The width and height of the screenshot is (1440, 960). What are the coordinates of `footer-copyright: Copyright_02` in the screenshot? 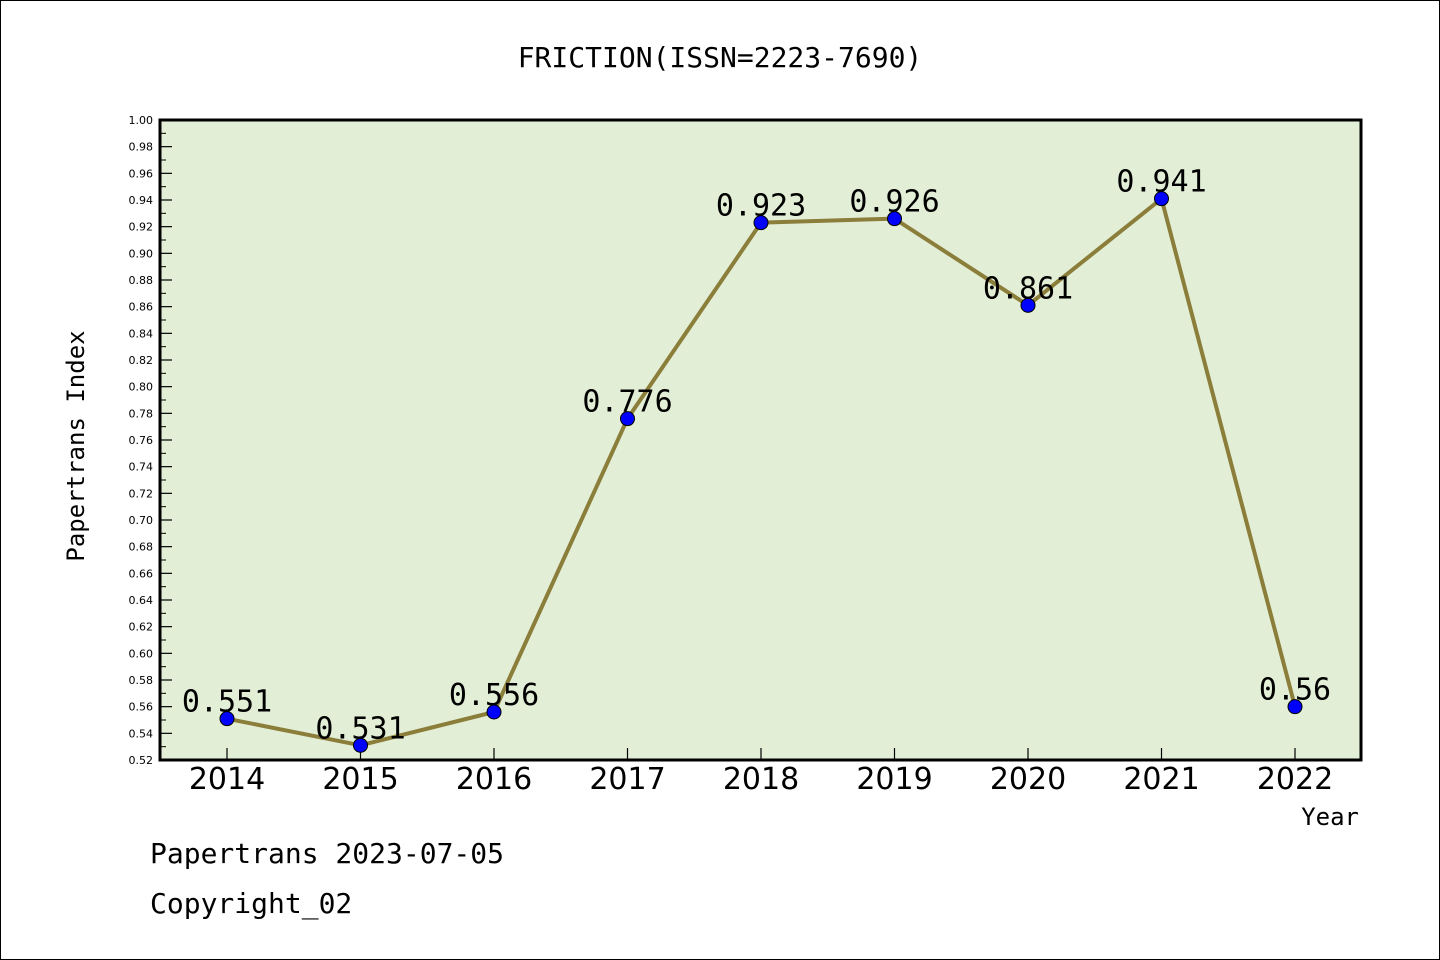 It's located at (251, 904).